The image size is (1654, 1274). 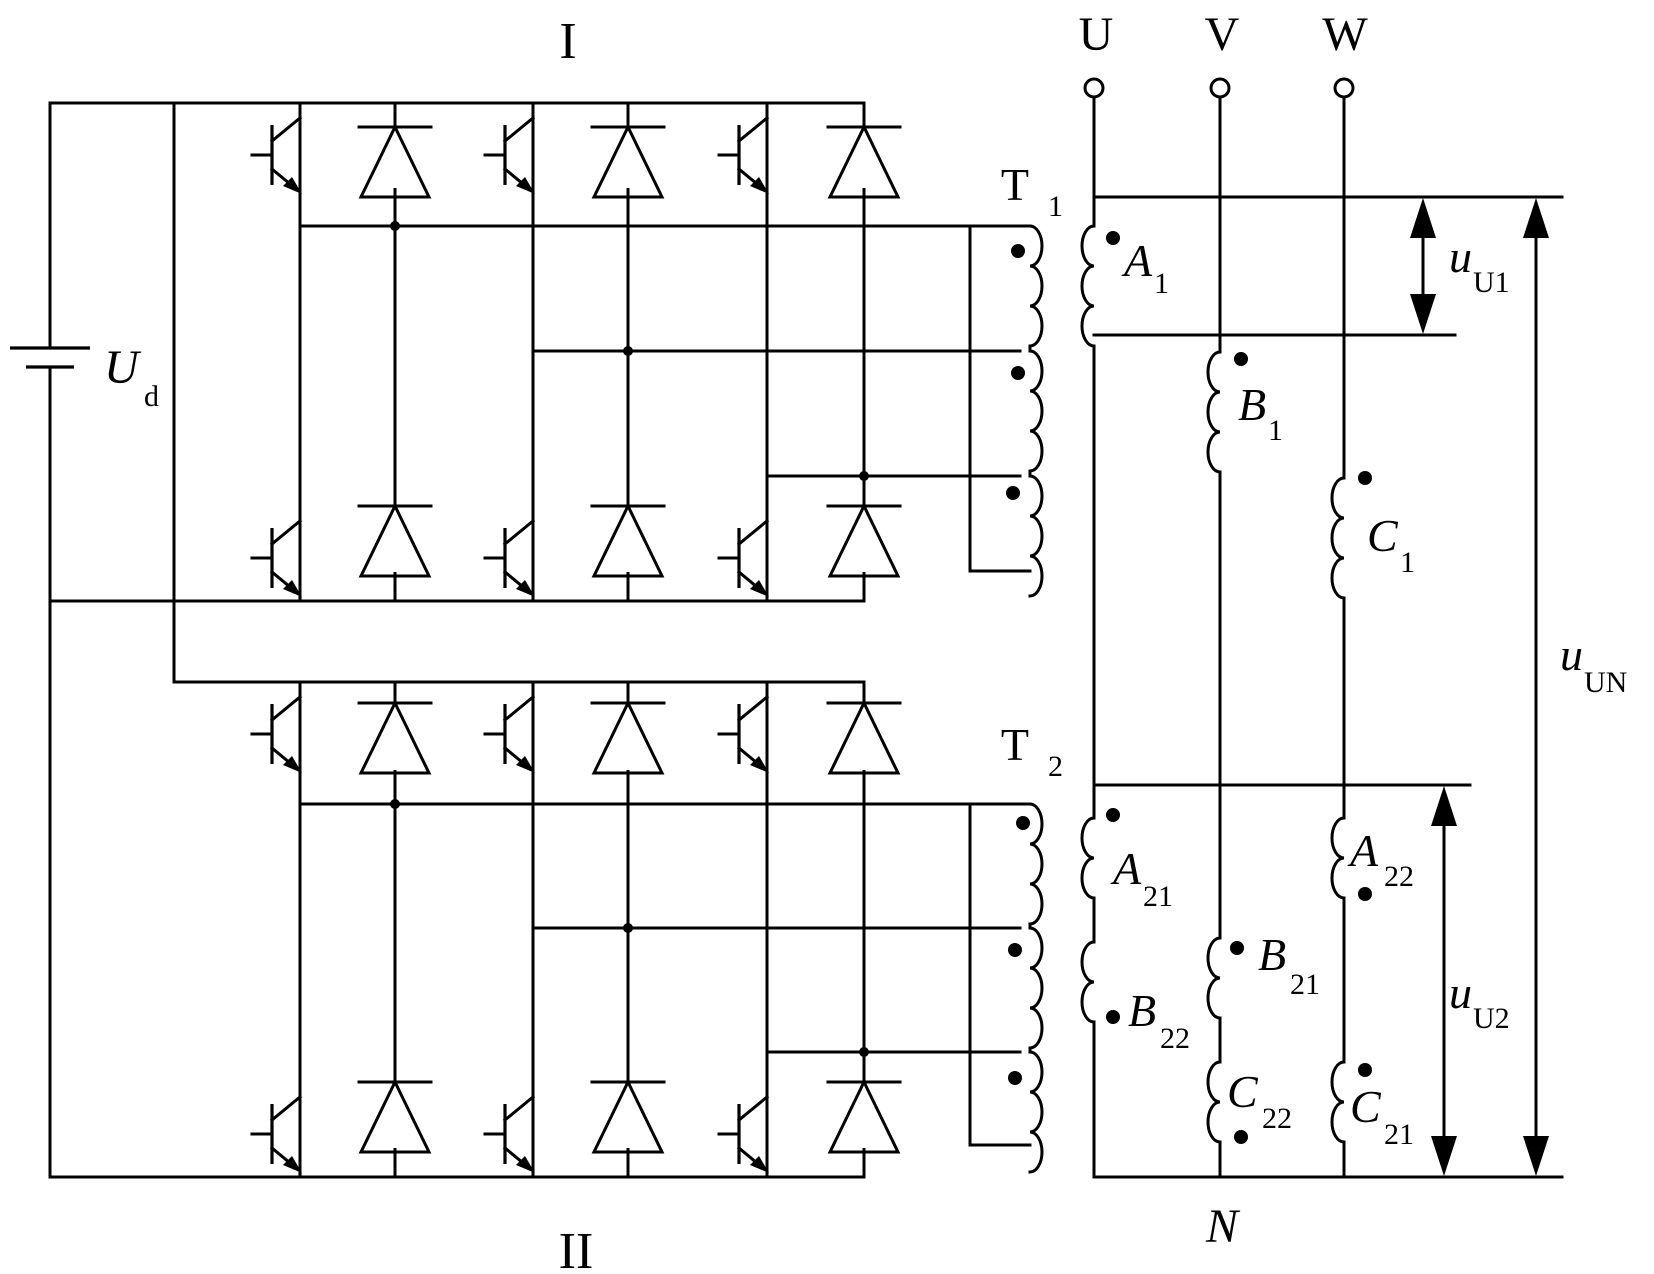 I want to click on uu2-label: u, so click(x=1460, y=992).